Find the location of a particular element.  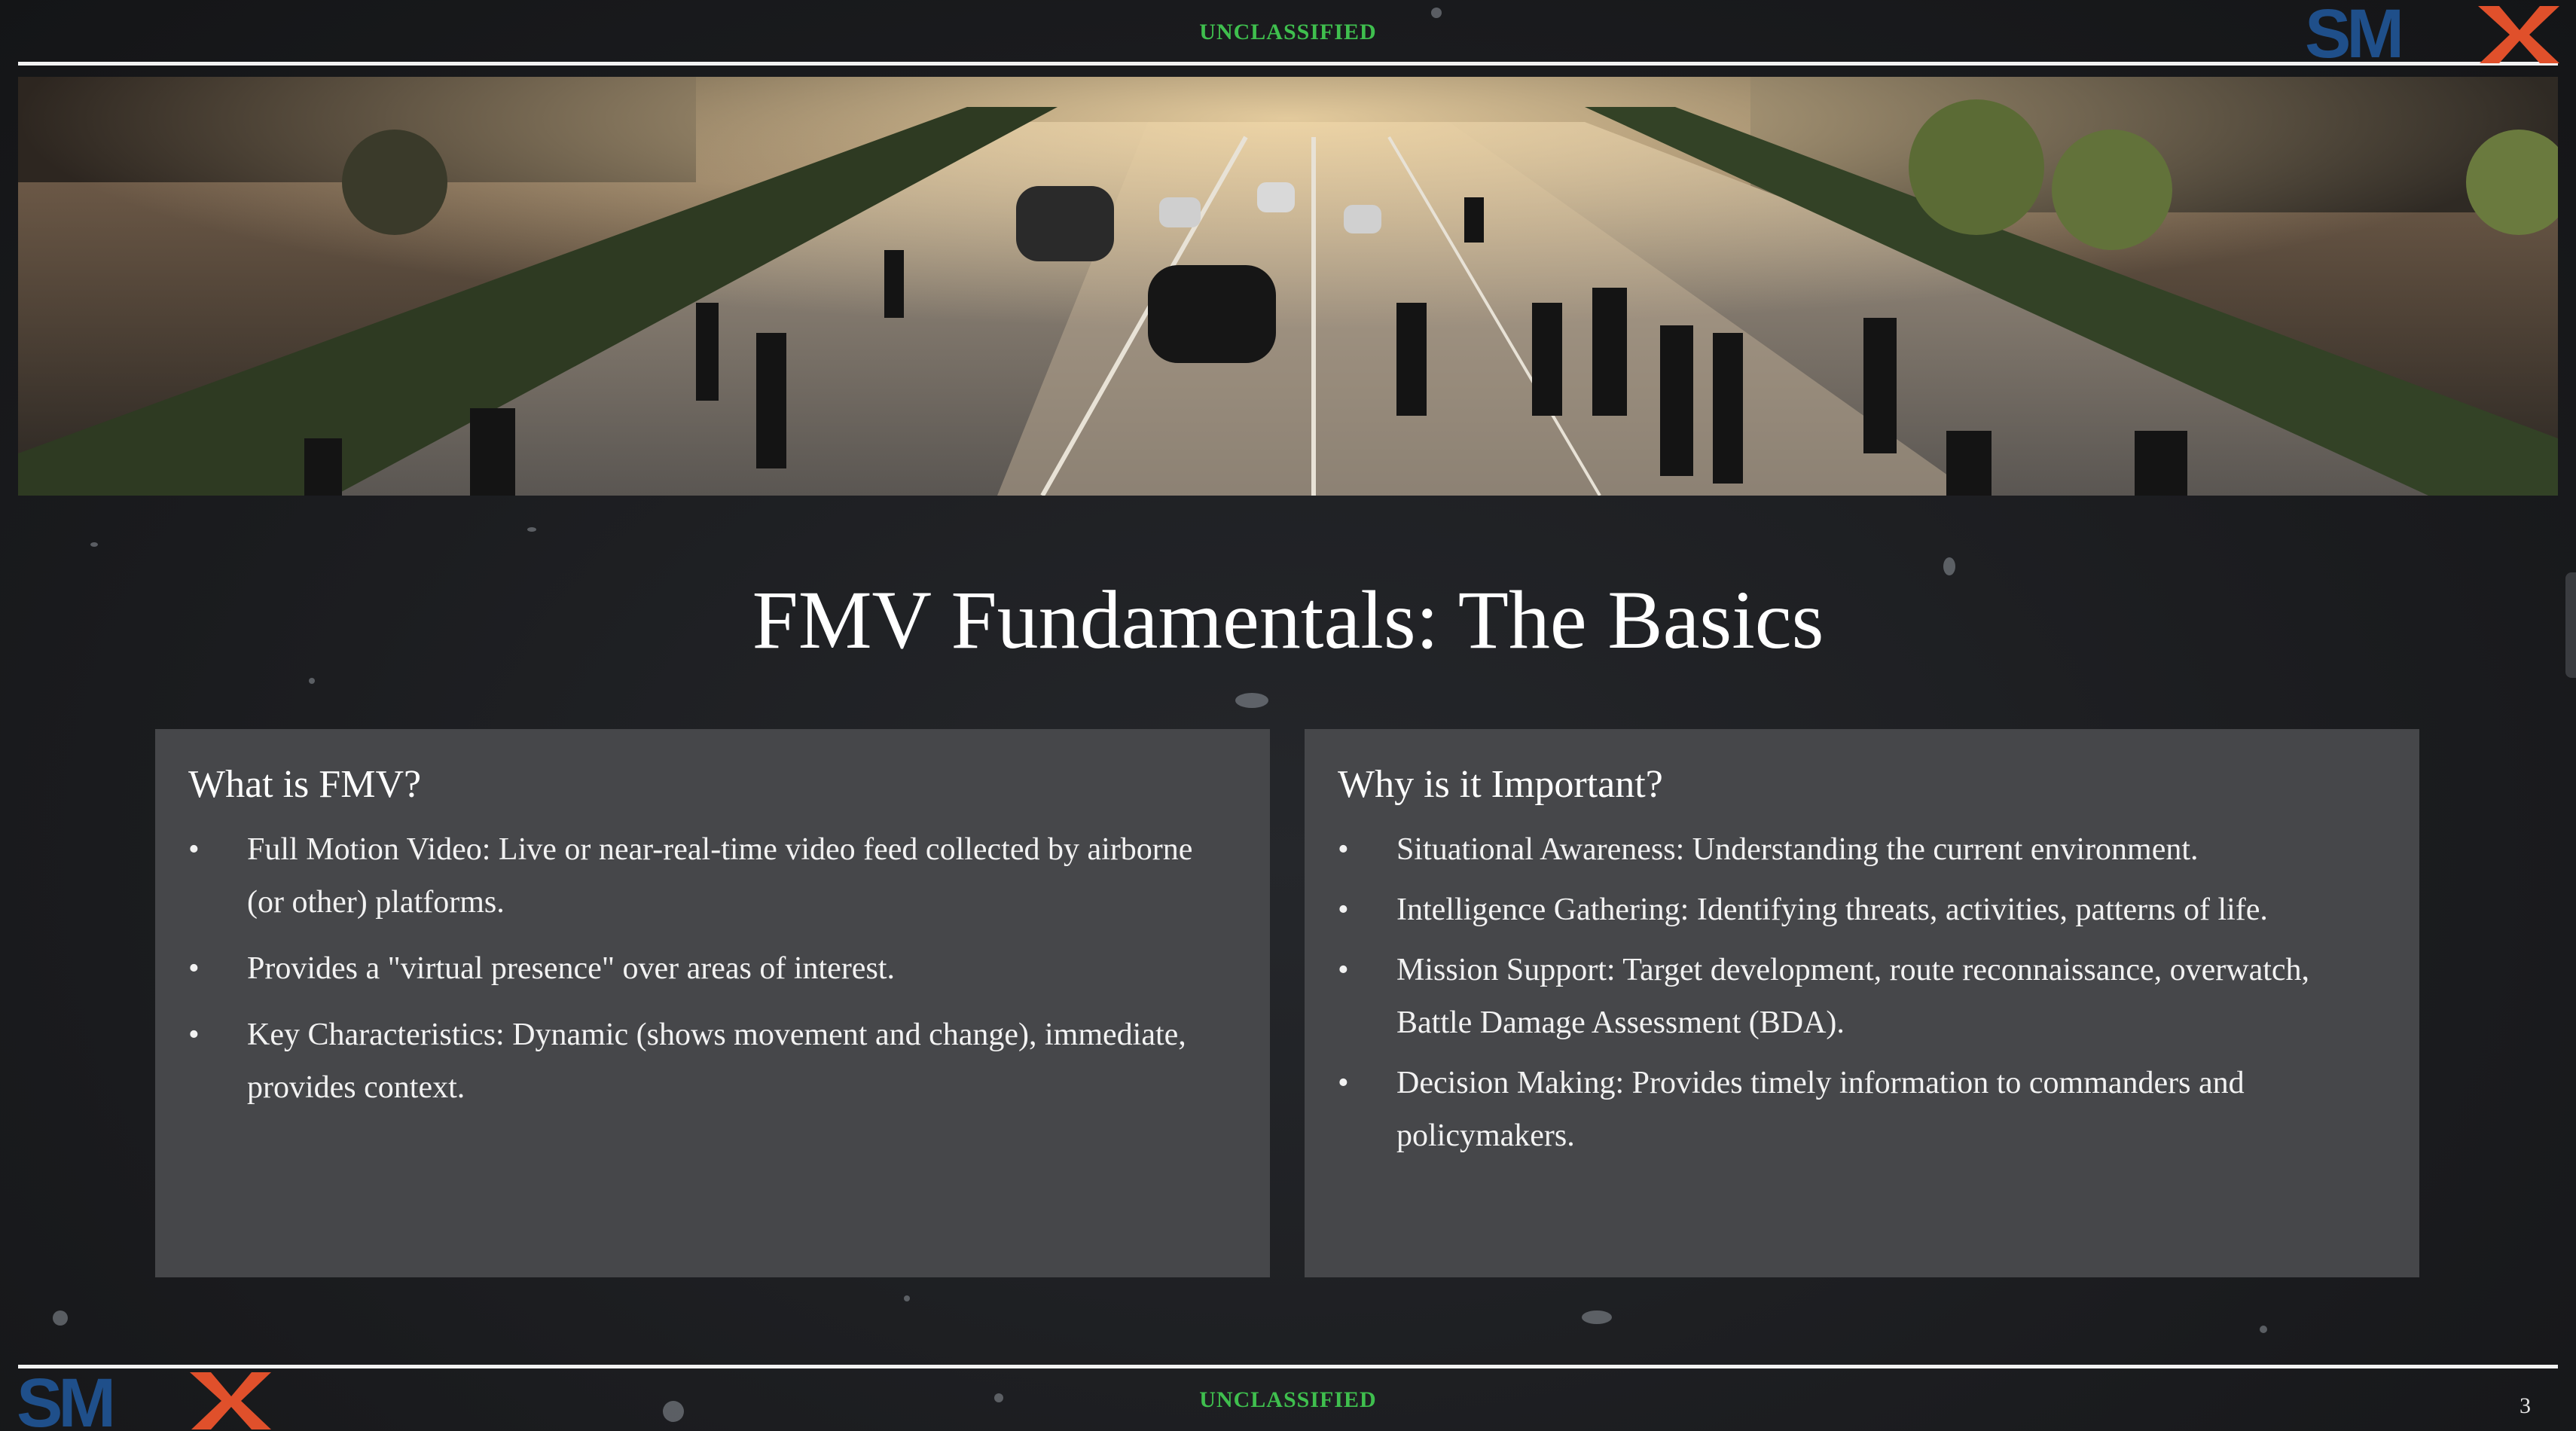

footer-divider is located at coordinates (1288, 1366).